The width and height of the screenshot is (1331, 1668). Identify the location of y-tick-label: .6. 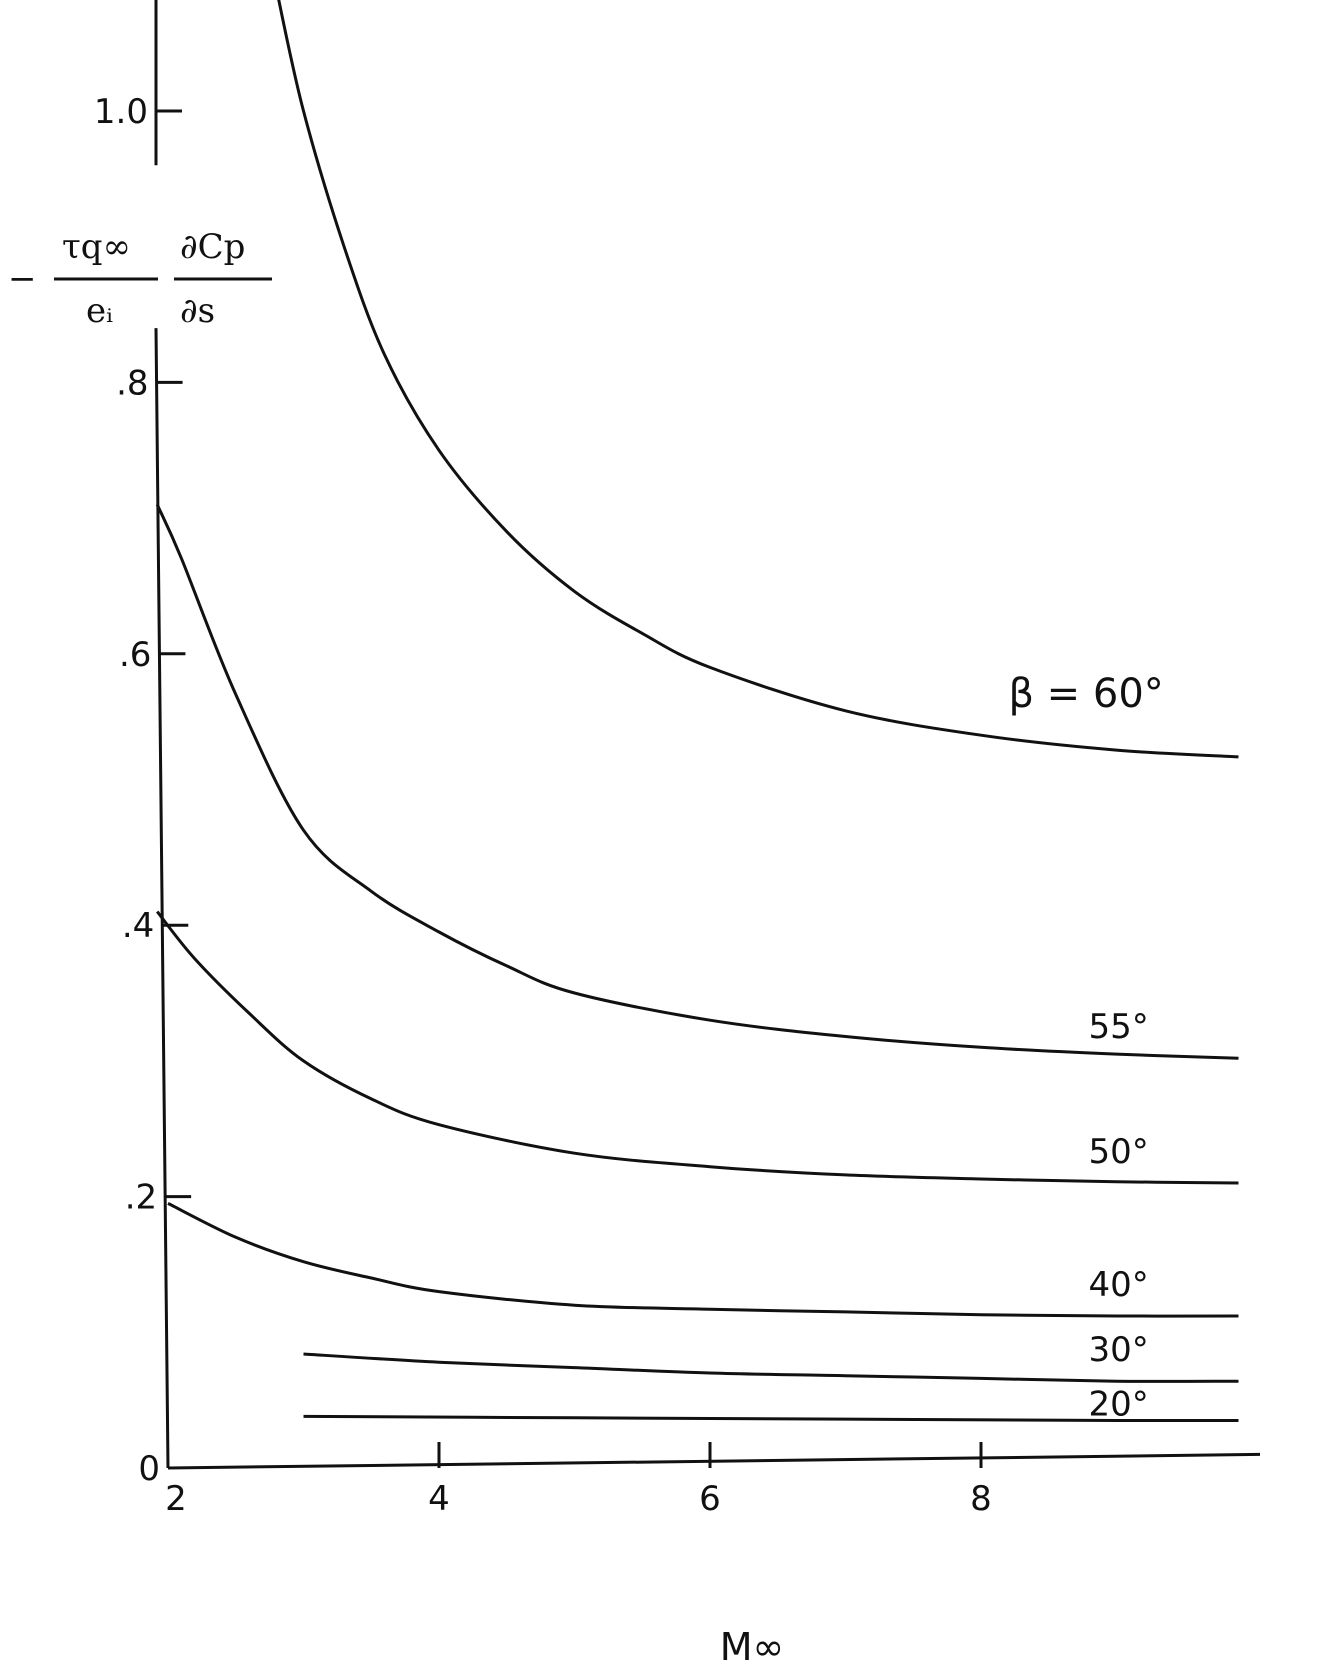
(135, 655).